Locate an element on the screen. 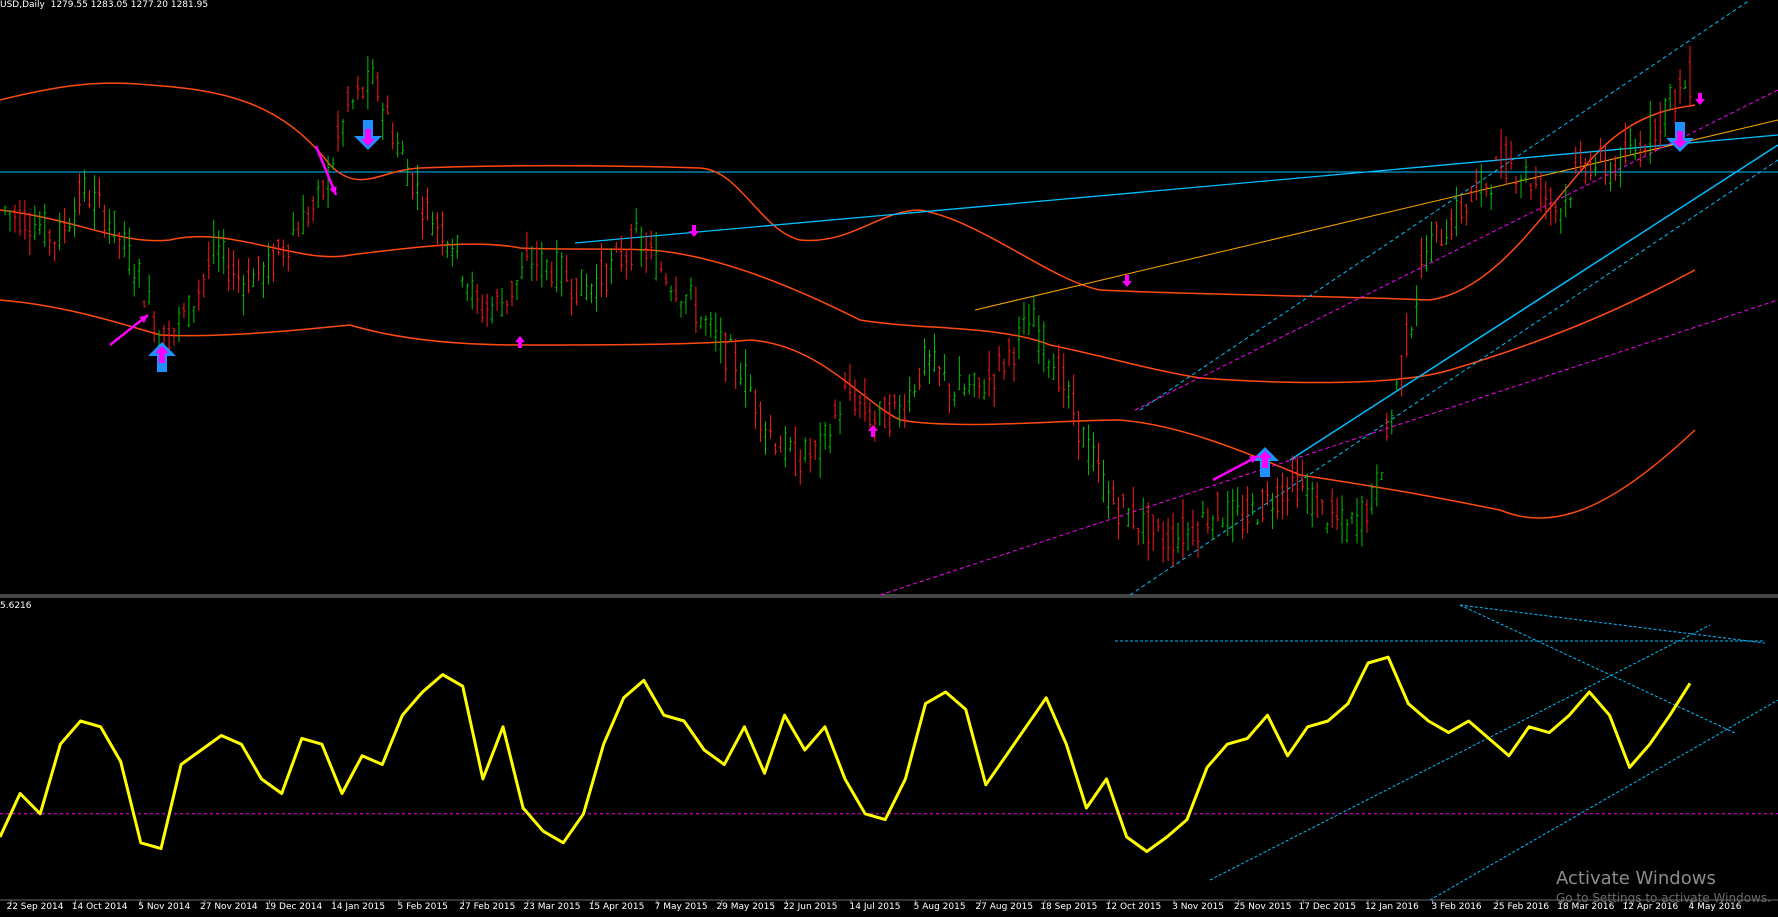  activate-windows-title: Activate Windows is located at coordinates (1636, 878).